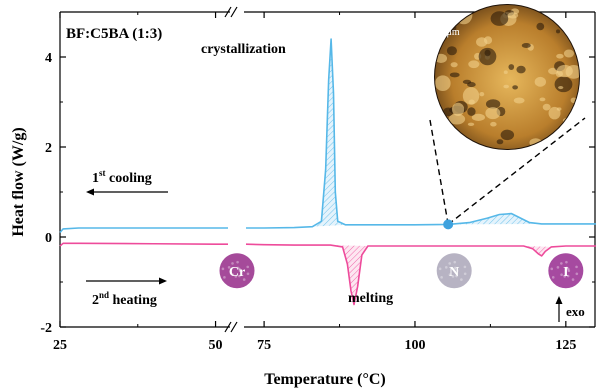 This screenshot has width=596, height=390. What do you see at coordinates (243, 49) in the screenshot?
I see `crystallization-label: crystallization` at bounding box center [243, 49].